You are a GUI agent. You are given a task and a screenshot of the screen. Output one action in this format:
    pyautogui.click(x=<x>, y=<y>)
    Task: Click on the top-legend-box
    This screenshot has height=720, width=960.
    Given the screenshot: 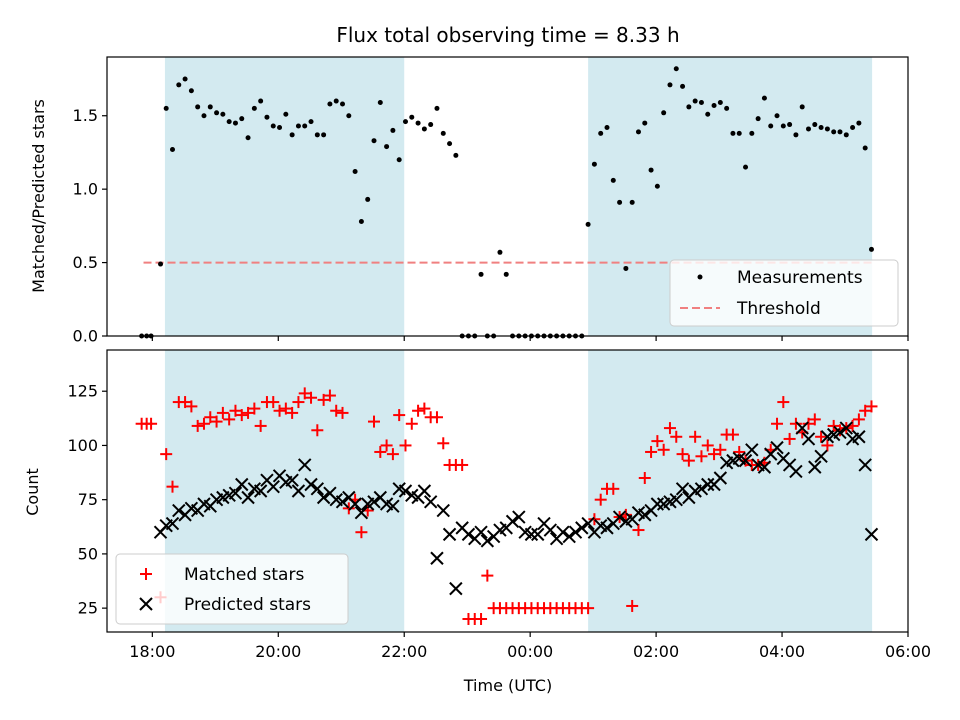 What is the action you would take?
    pyautogui.click(x=784, y=293)
    